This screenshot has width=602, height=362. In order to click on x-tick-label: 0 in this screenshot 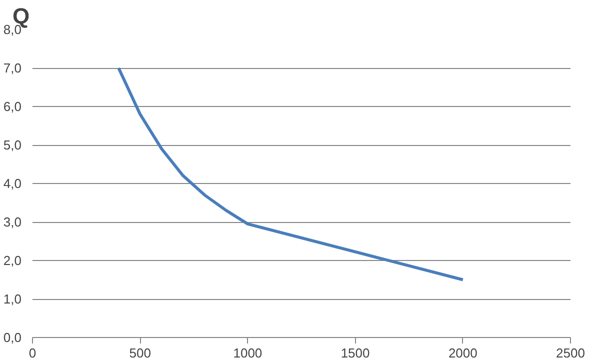, I will do `click(32, 353)`.